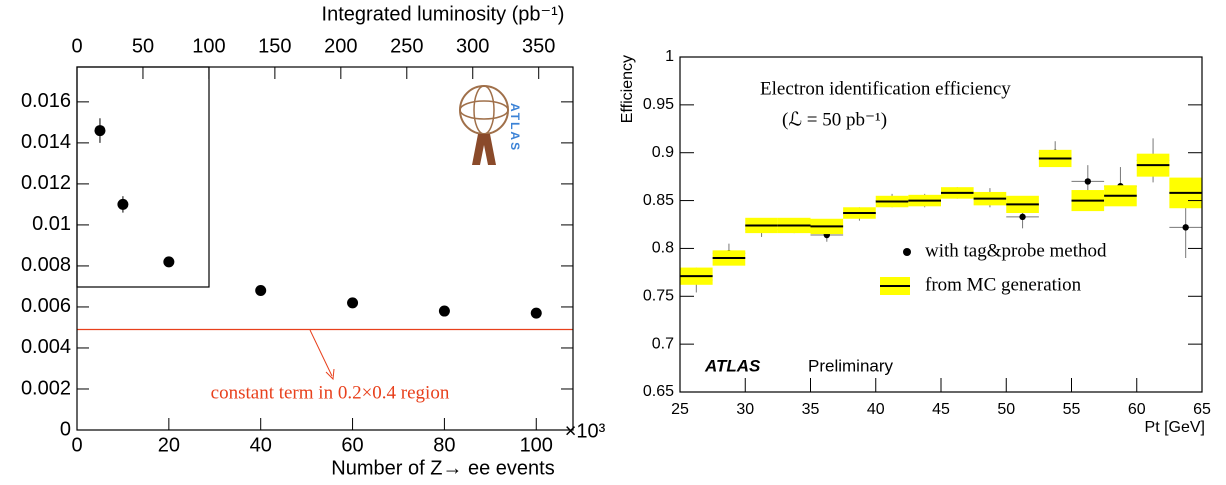 Image resolution: width=1226 pixels, height=485 pixels. Describe the element at coordinates (444, 445) in the screenshot. I see `x-tick-label: 80` at that location.